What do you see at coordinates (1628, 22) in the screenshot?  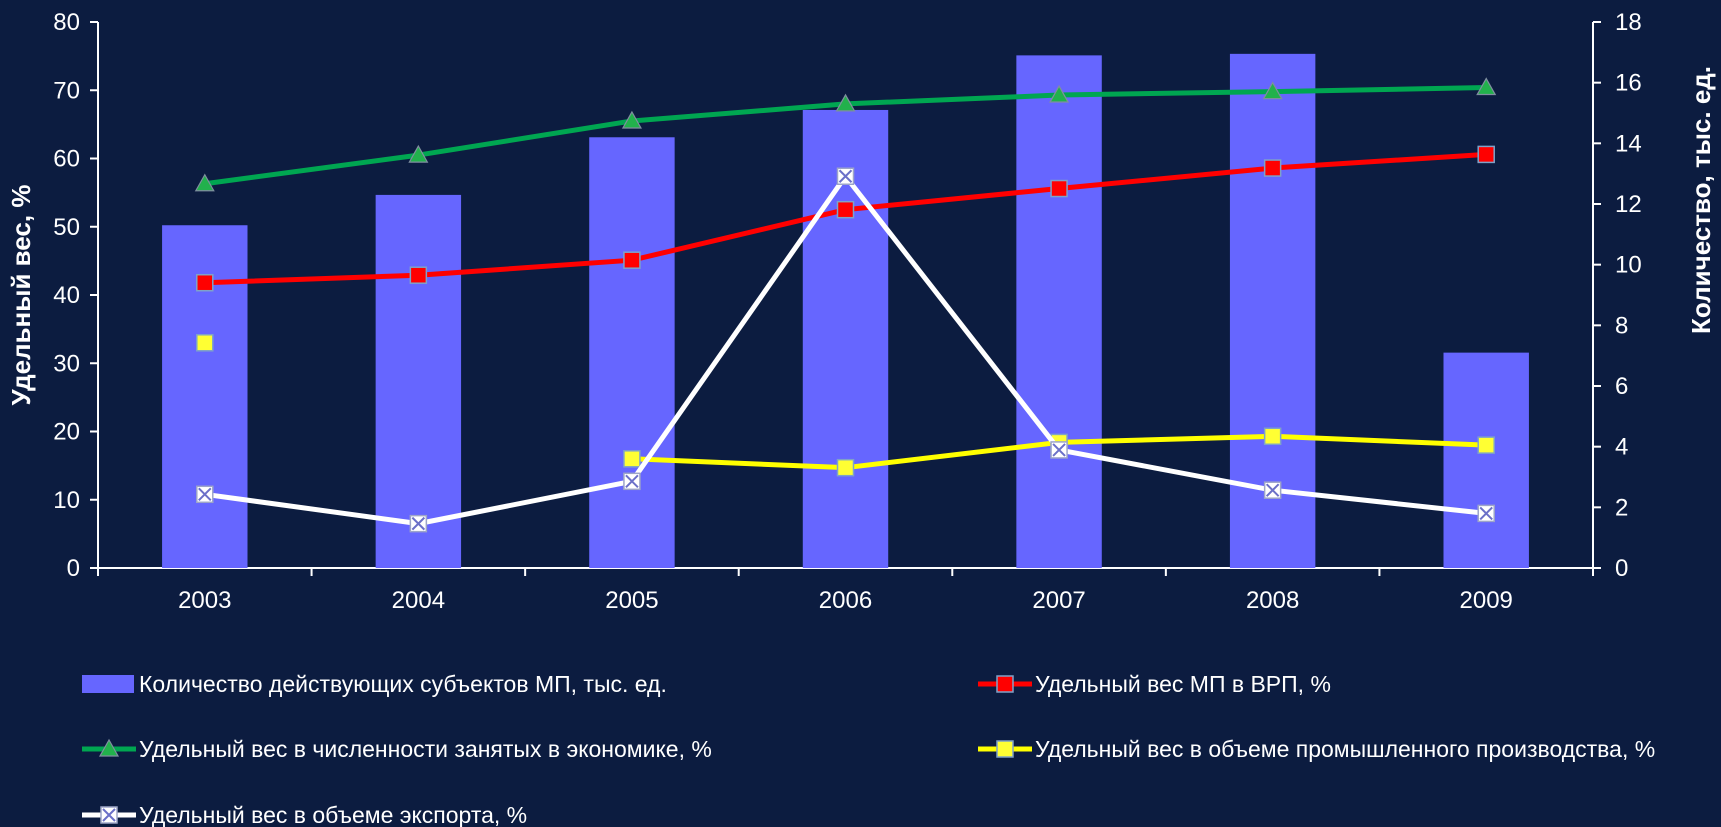 I see `right-tick-label: 18` at bounding box center [1628, 22].